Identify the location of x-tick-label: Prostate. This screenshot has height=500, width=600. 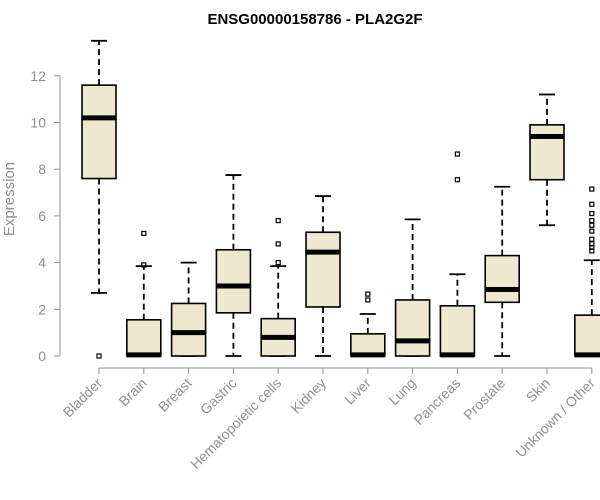
(484, 399).